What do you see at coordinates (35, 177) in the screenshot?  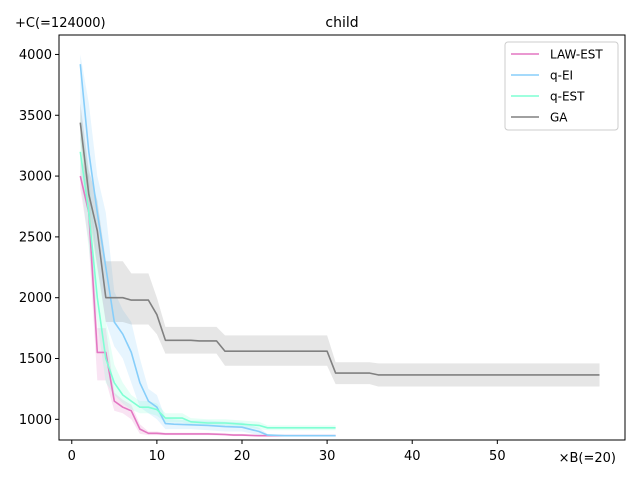 I see `y-tick-label: 3000` at bounding box center [35, 177].